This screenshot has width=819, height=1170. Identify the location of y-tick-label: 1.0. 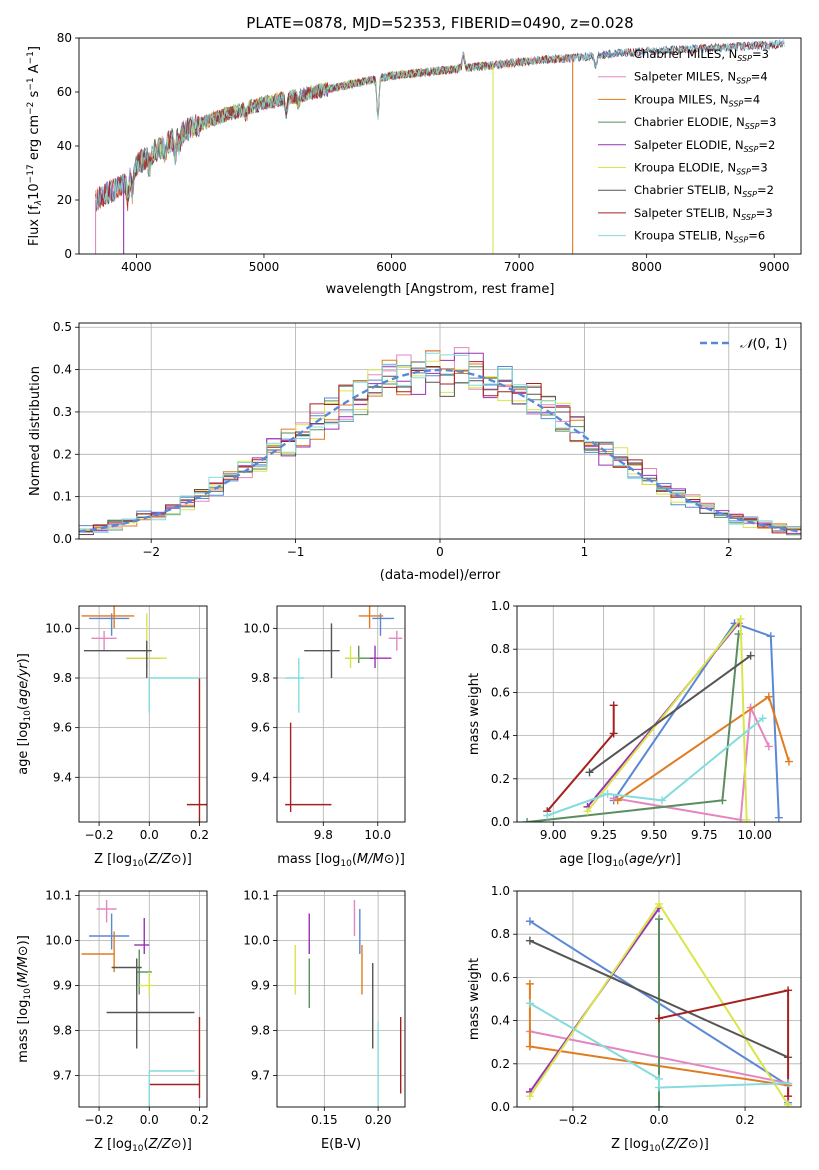
(500, 606).